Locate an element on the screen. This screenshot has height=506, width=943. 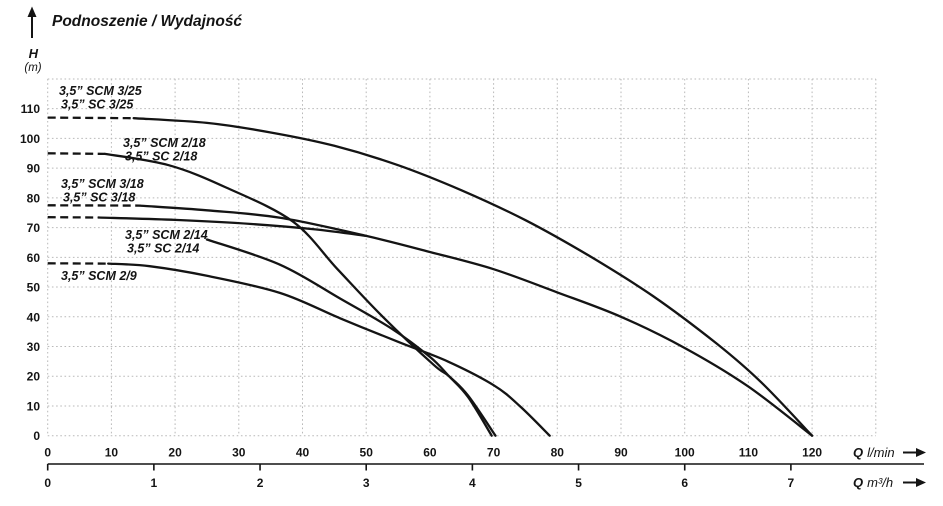
x-tick-label-lmin: 60 is located at coordinates (430, 453).